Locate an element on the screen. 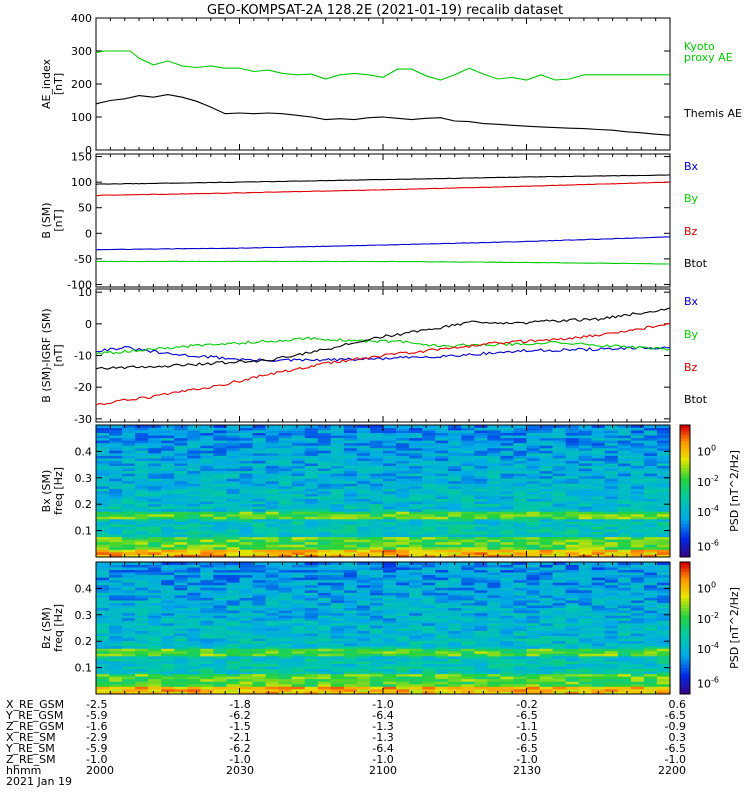  legend-bx: Bx is located at coordinates (691, 166).